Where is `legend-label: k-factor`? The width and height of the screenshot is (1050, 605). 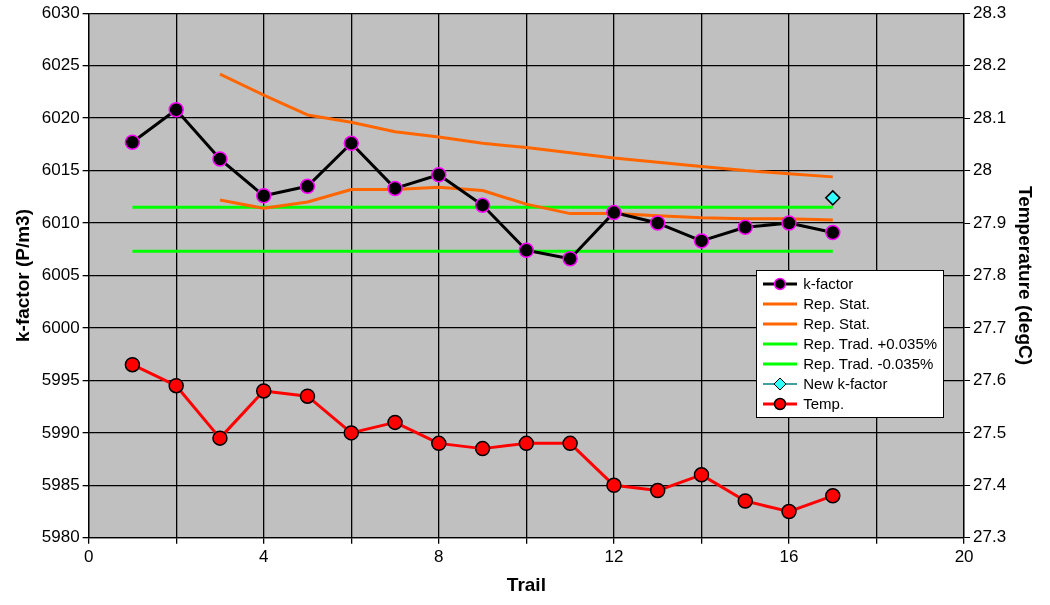 legend-label: k-factor is located at coordinates (828, 283).